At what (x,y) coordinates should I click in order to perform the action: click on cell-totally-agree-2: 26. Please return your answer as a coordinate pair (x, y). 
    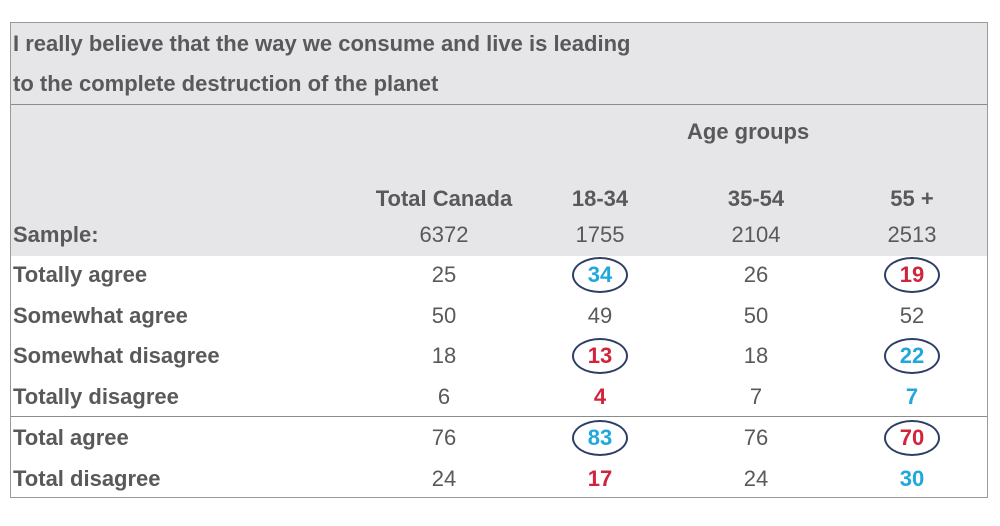
    Looking at the image, I should click on (756, 274).